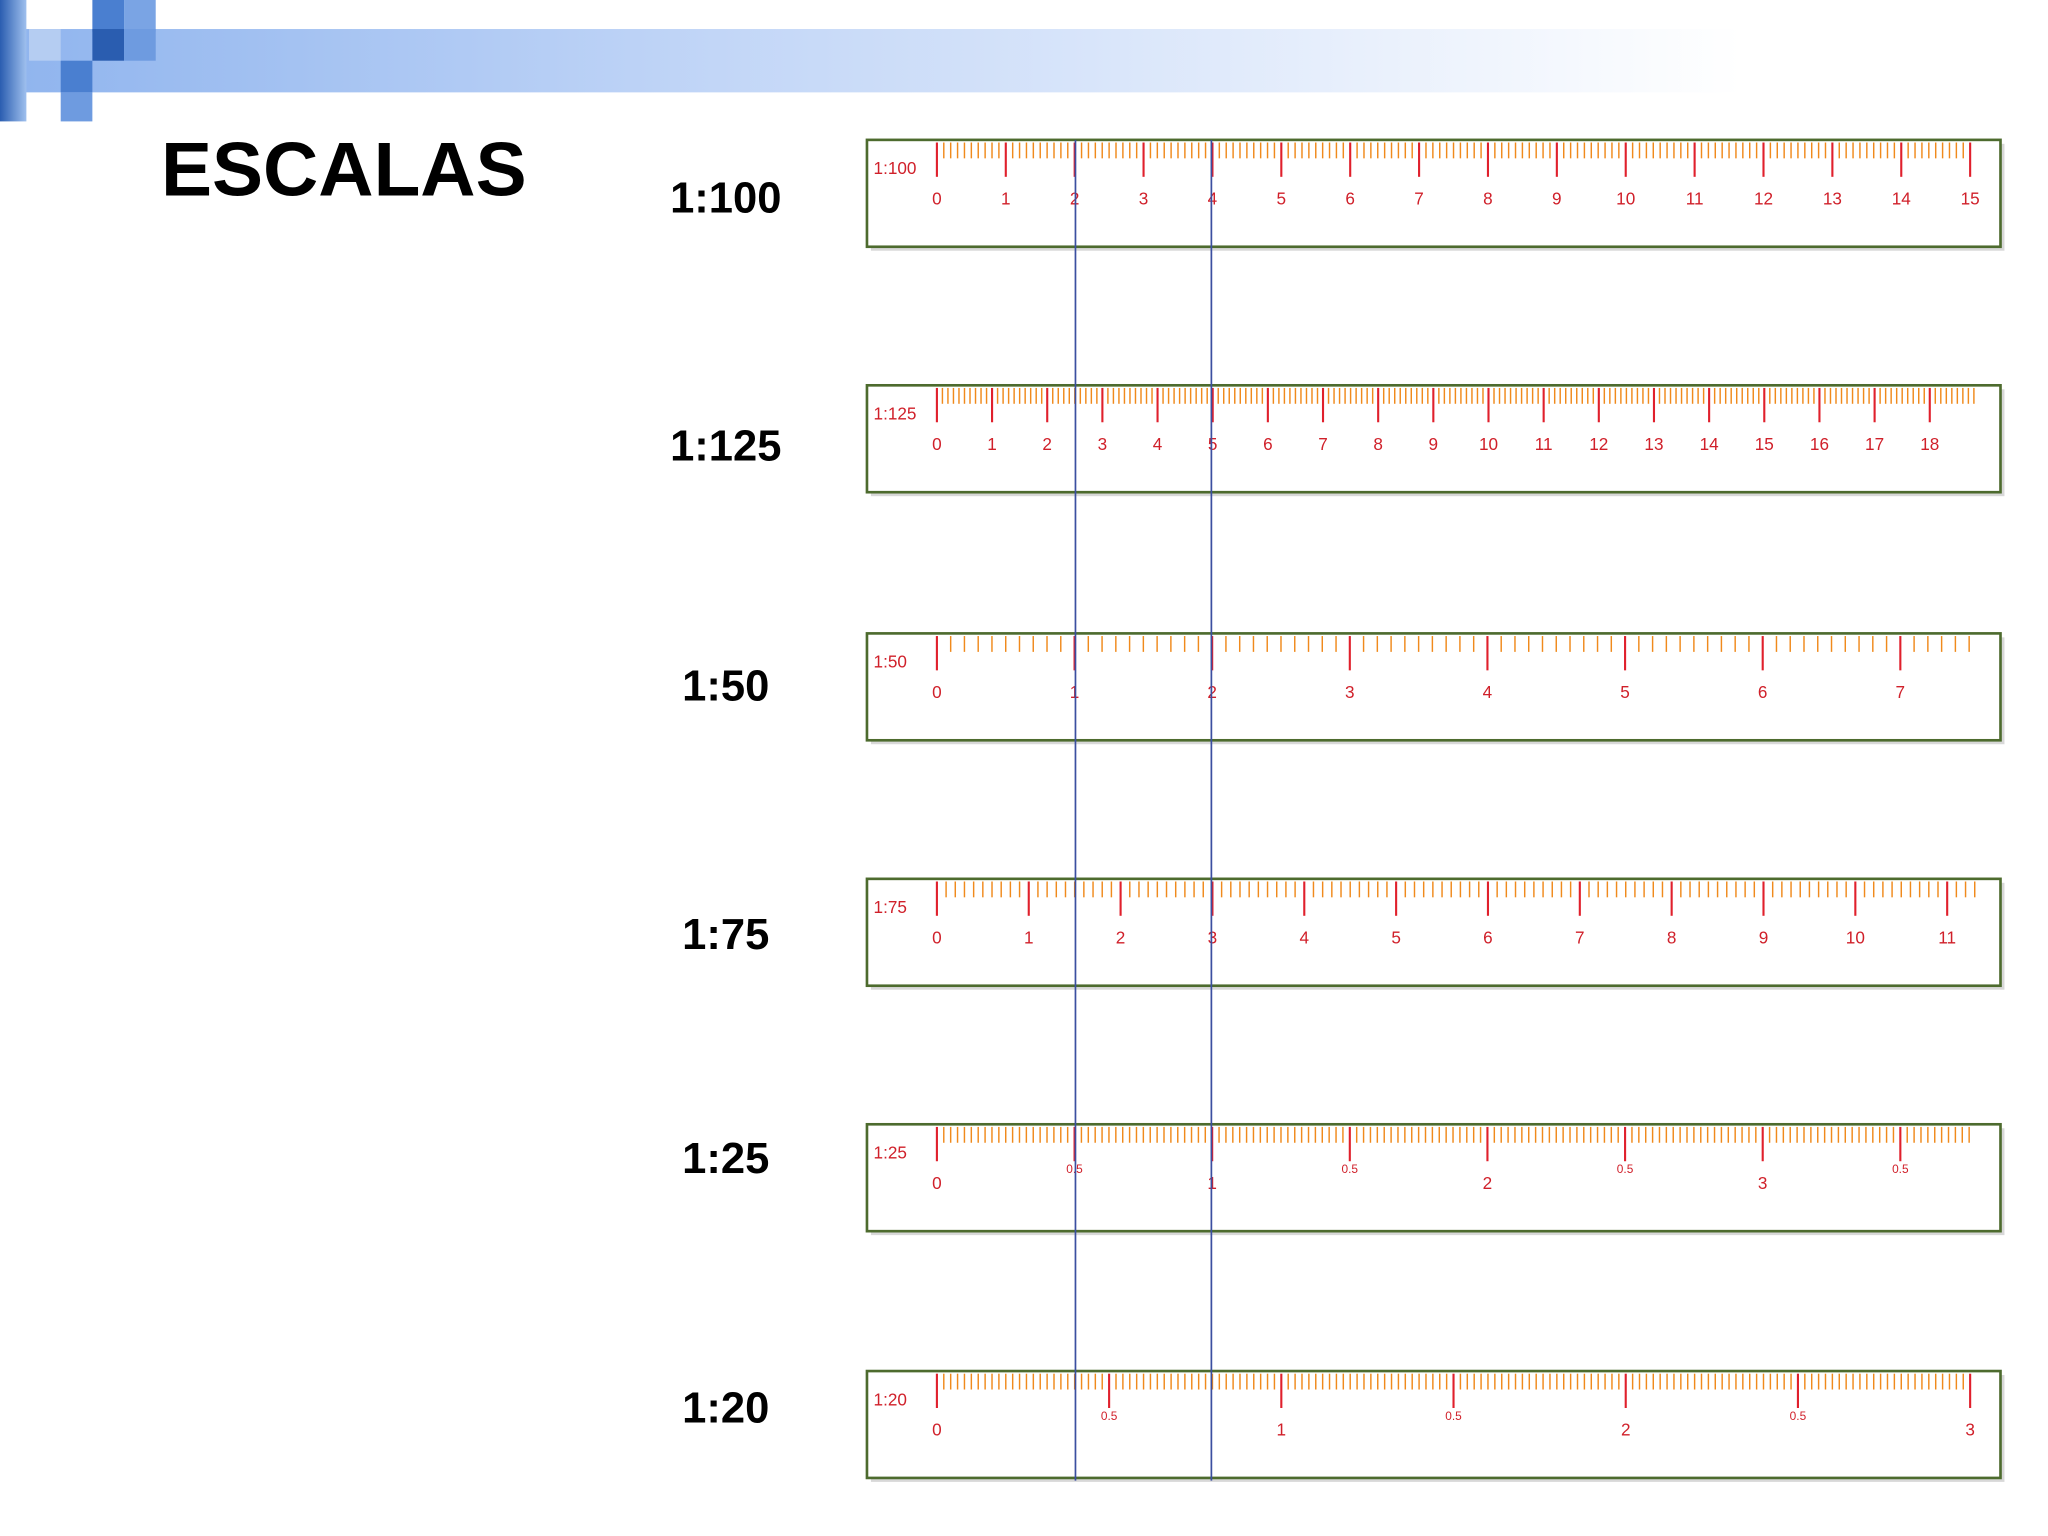 The image size is (2048, 1536). I want to click on tick-label: 16, so click(1819, 444).